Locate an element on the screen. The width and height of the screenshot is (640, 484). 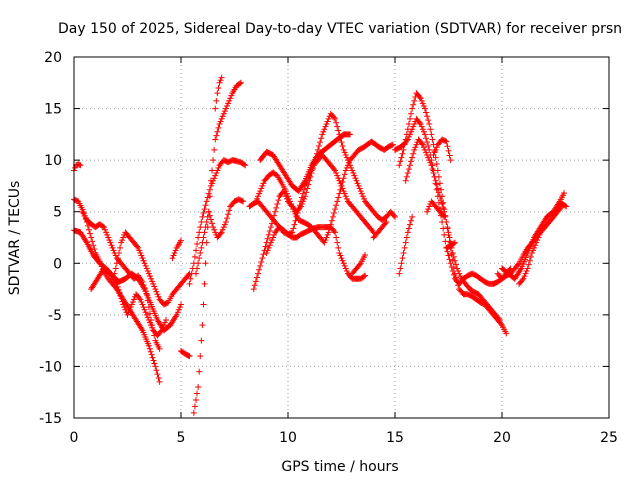
y-axis-label: SDTVAR / TECUs is located at coordinates (15, 238).